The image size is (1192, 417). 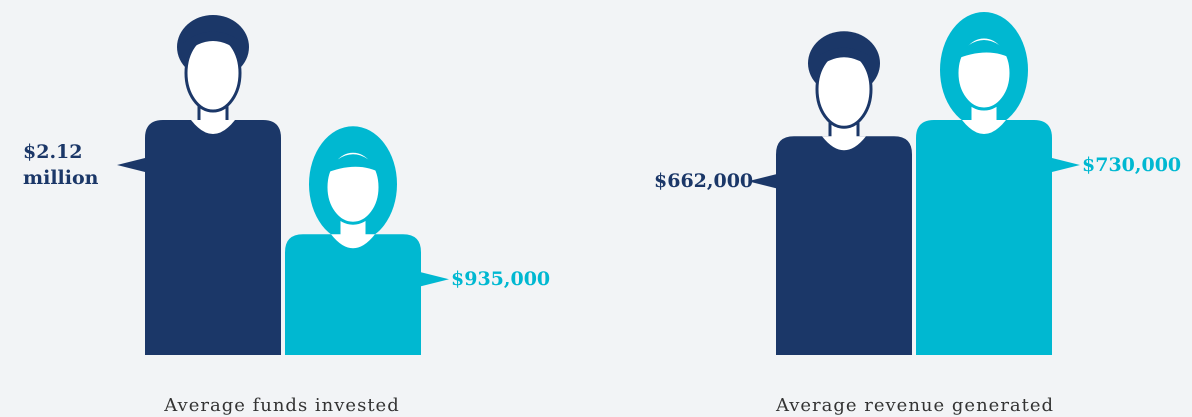 What do you see at coordinates (61, 165) in the screenshot?
I see `value-label: $2.12 million` at bounding box center [61, 165].